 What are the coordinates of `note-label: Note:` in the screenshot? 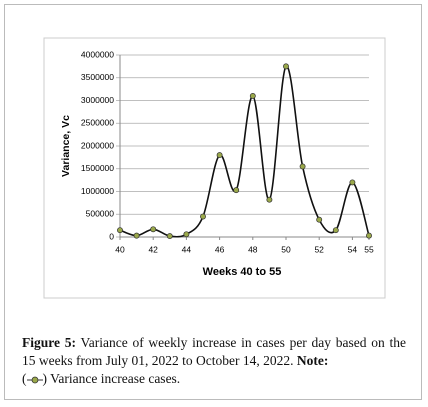 It's located at (312, 360).